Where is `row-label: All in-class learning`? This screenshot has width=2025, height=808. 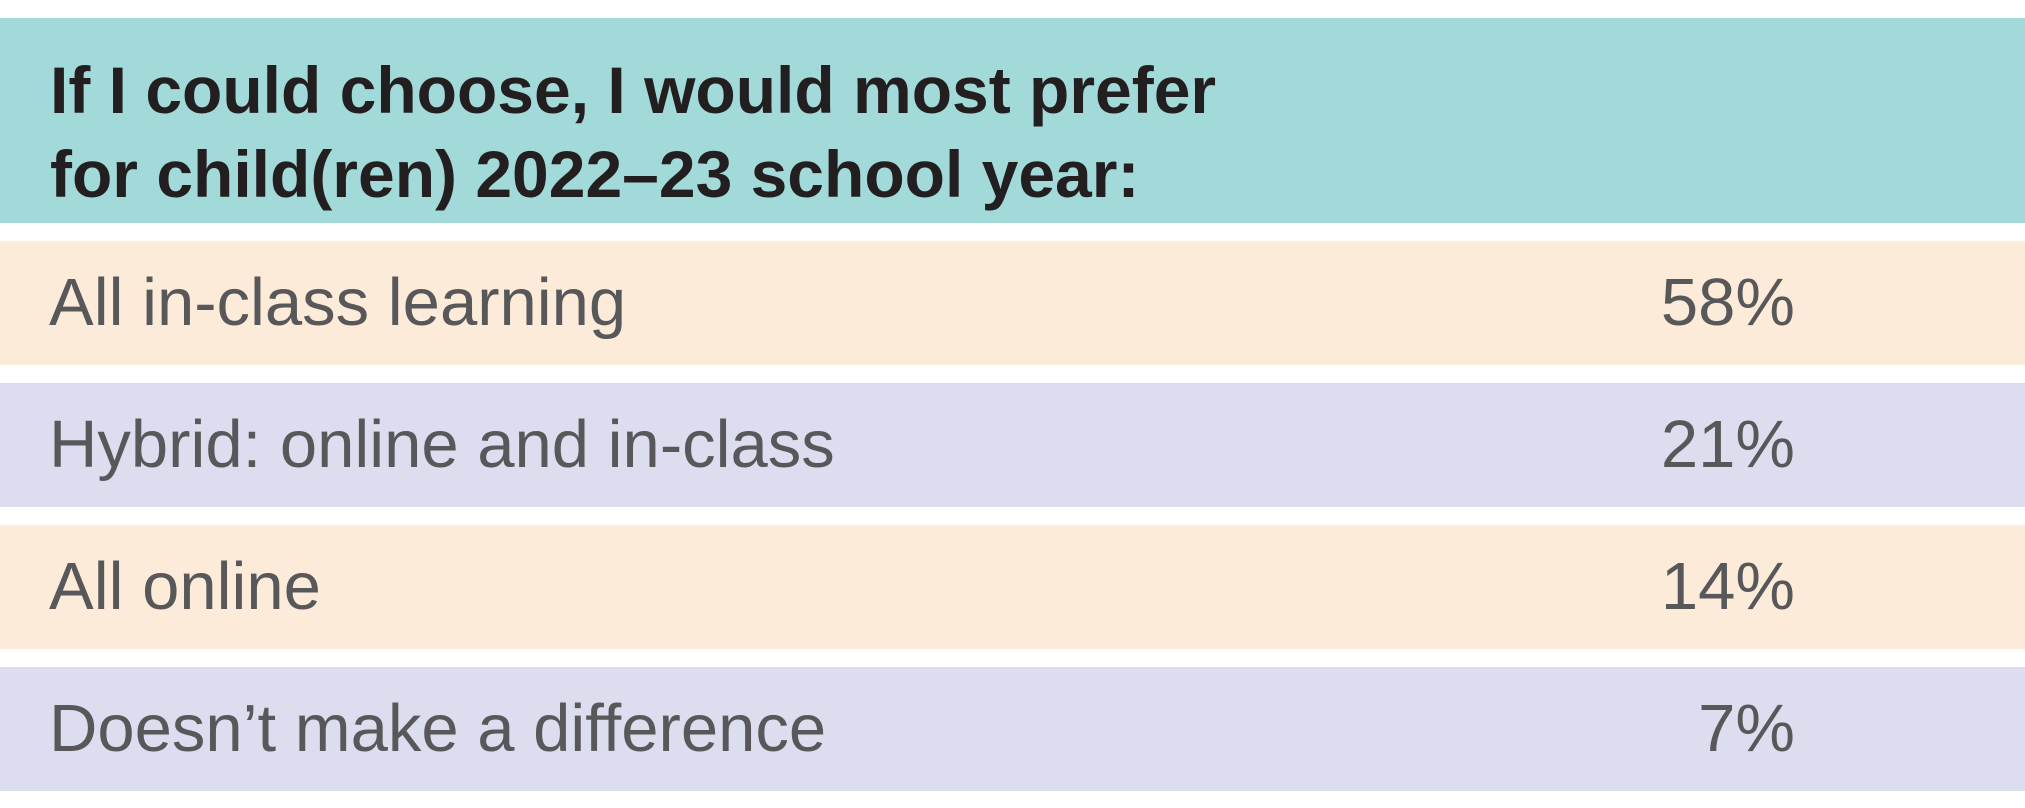
row-label: All in-class learning is located at coordinates (338, 302).